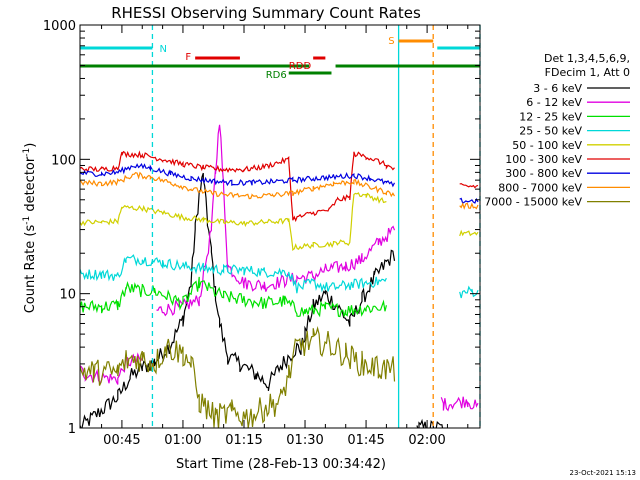  What do you see at coordinates (543, 159) in the screenshot?
I see `legend-label: 100 - 300 keV` at bounding box center [543, 159].